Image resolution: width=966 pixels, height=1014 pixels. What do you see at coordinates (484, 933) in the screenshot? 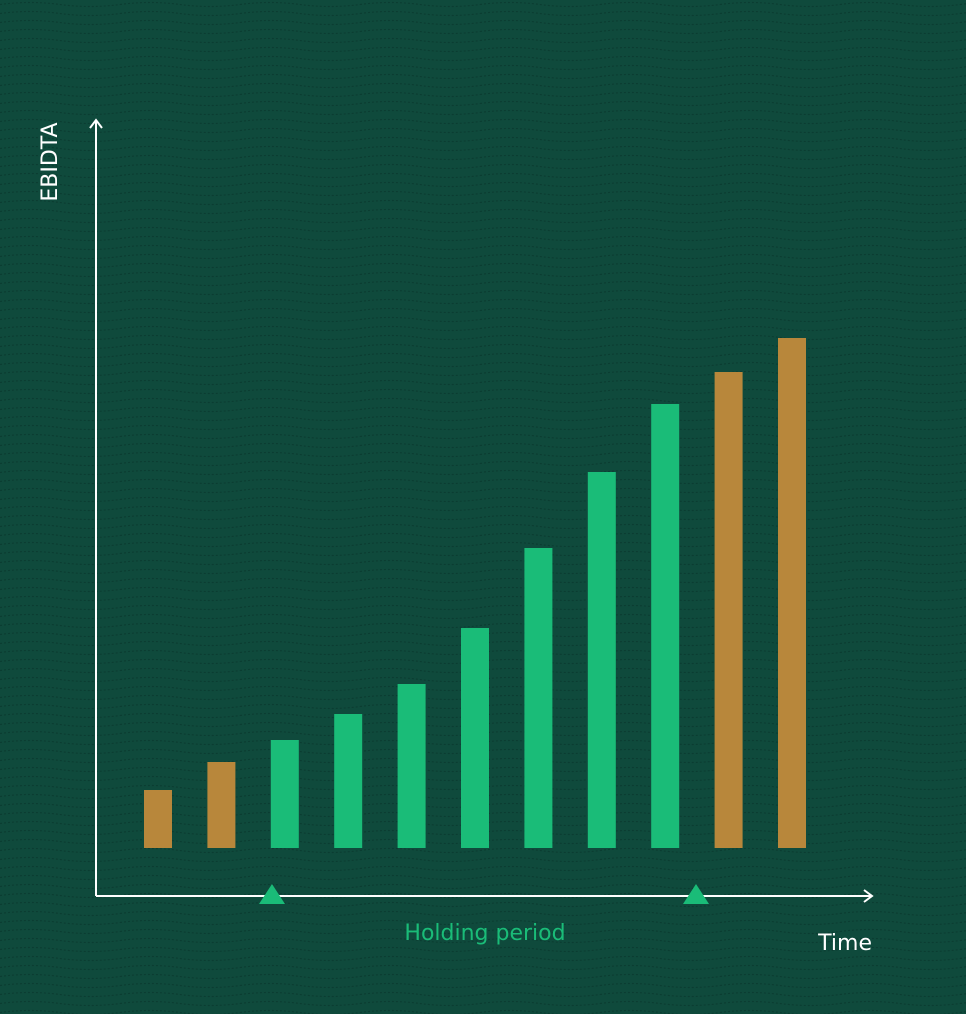
I see `annotation: Holding period` at bounding box center [484, 933].